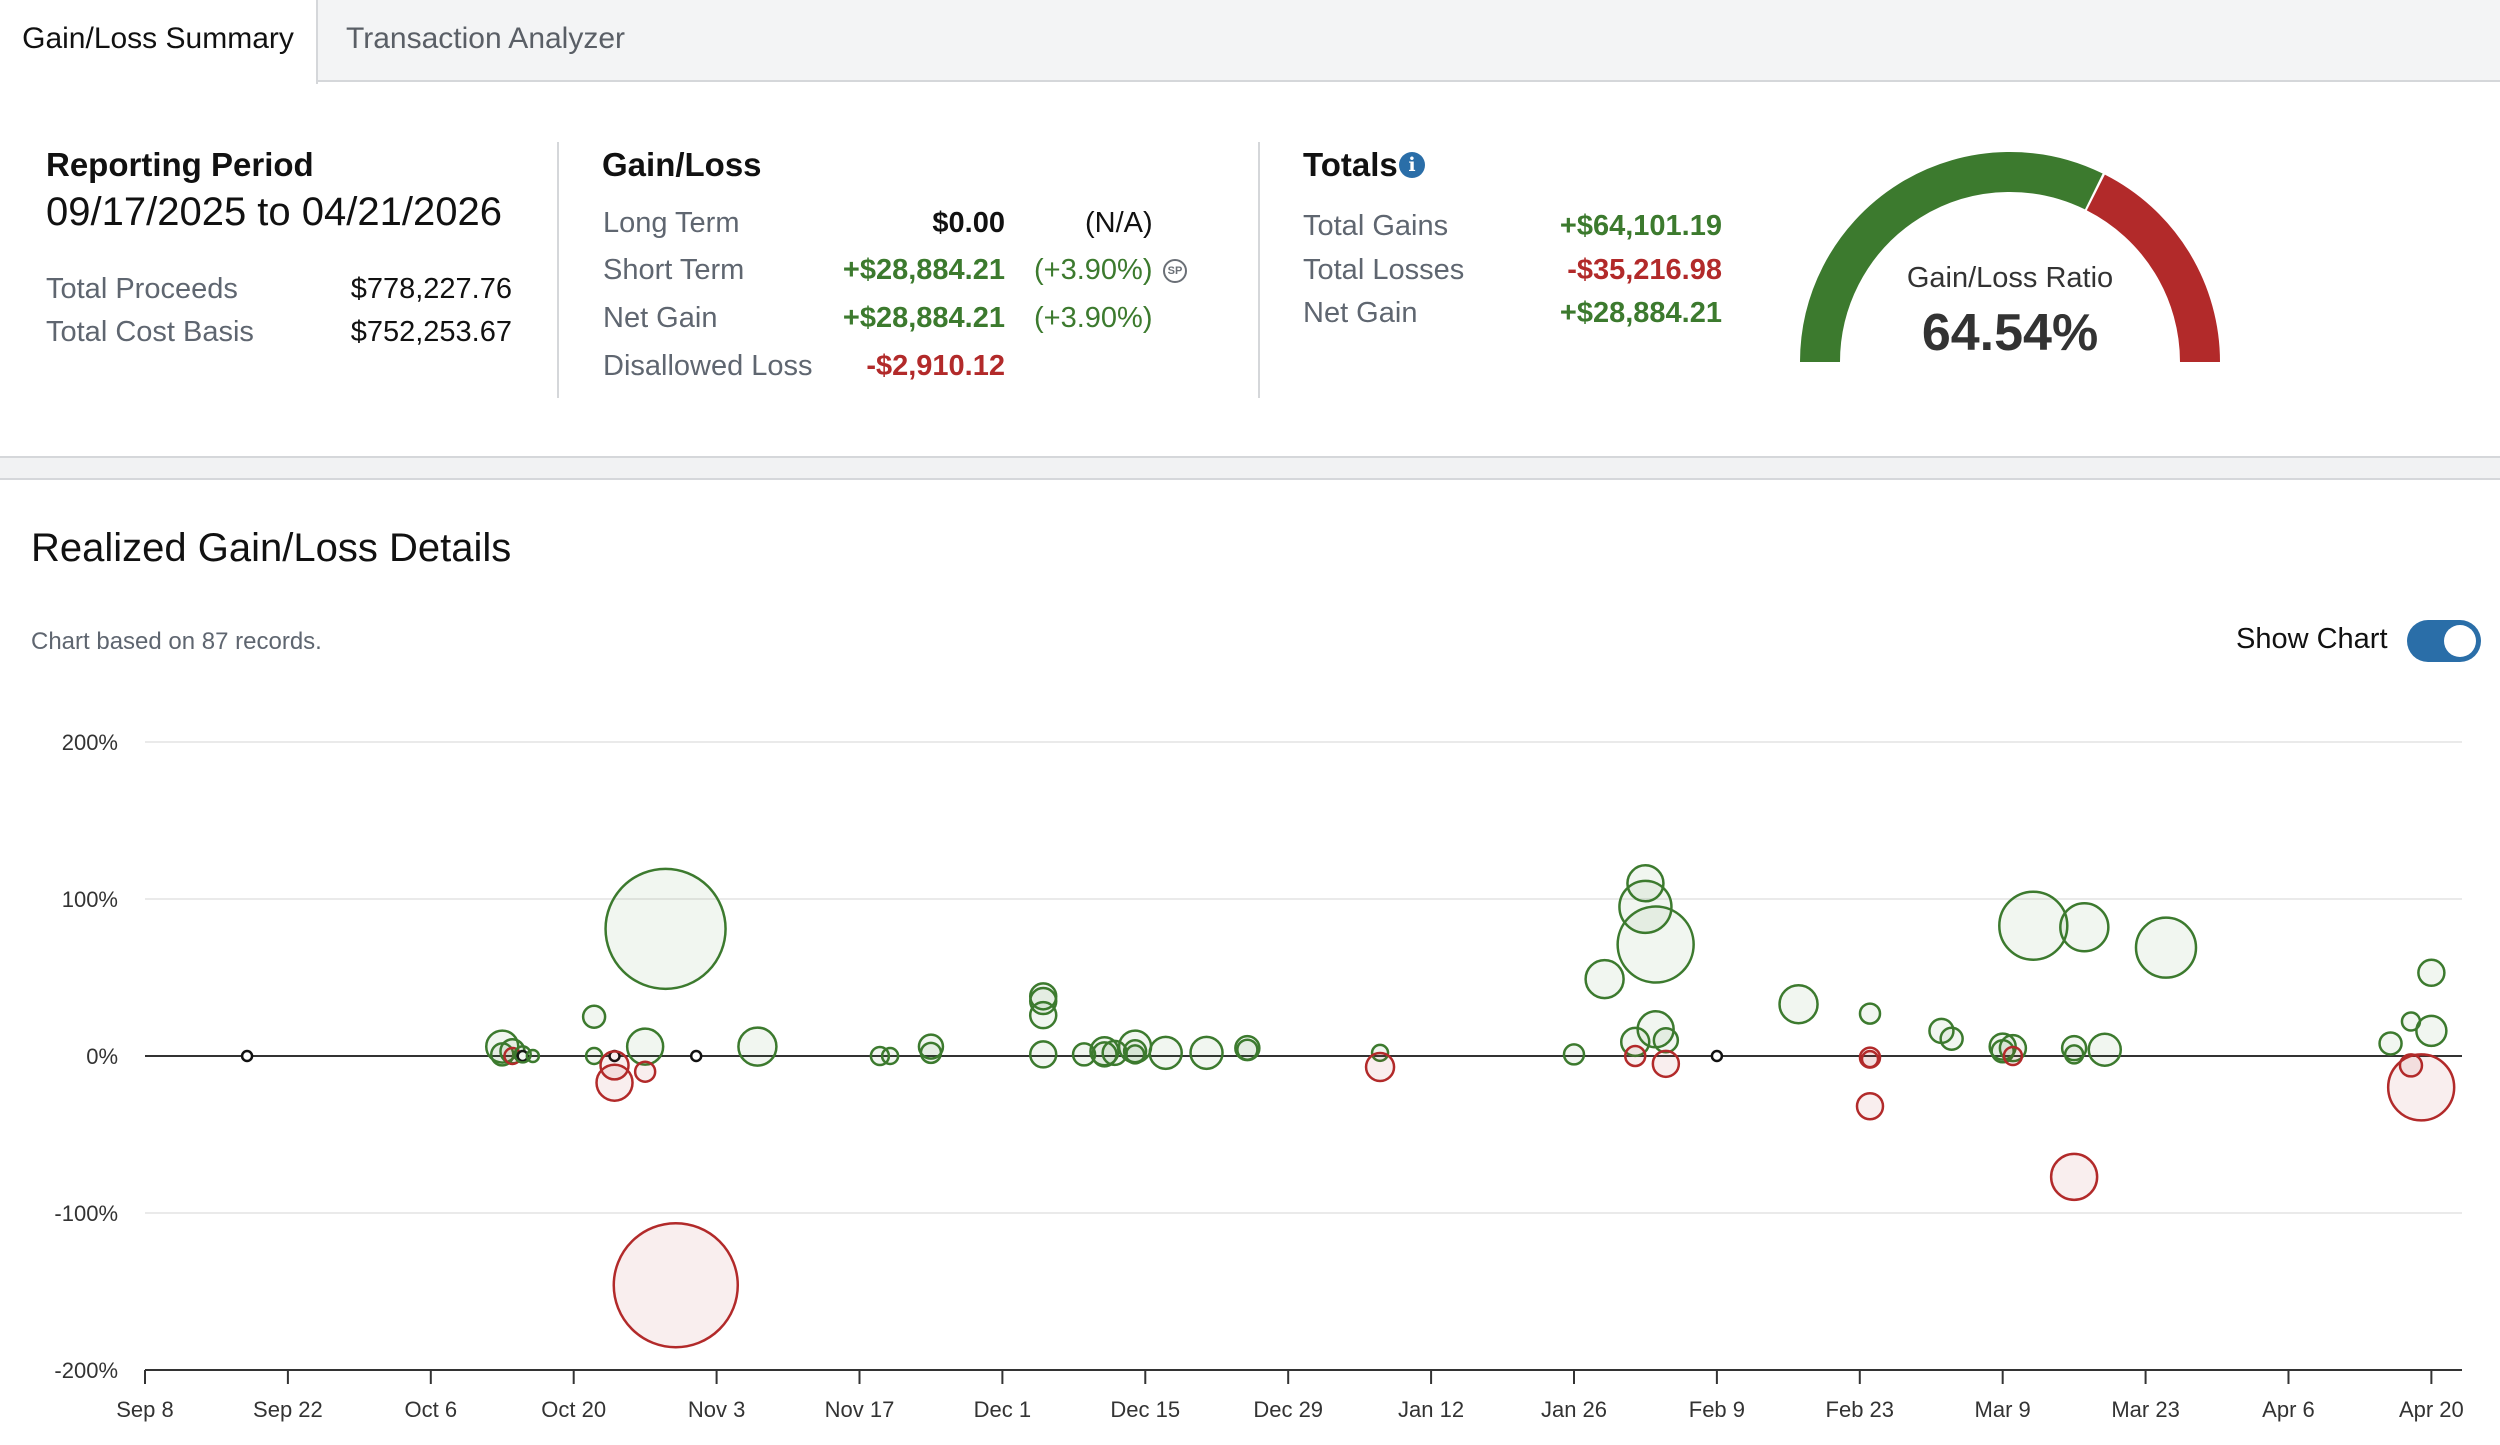  Describe the element at coordinates (2010, 278) in the screenshot. I see `gauge-label: Gain/Loss Ratio` at that location.